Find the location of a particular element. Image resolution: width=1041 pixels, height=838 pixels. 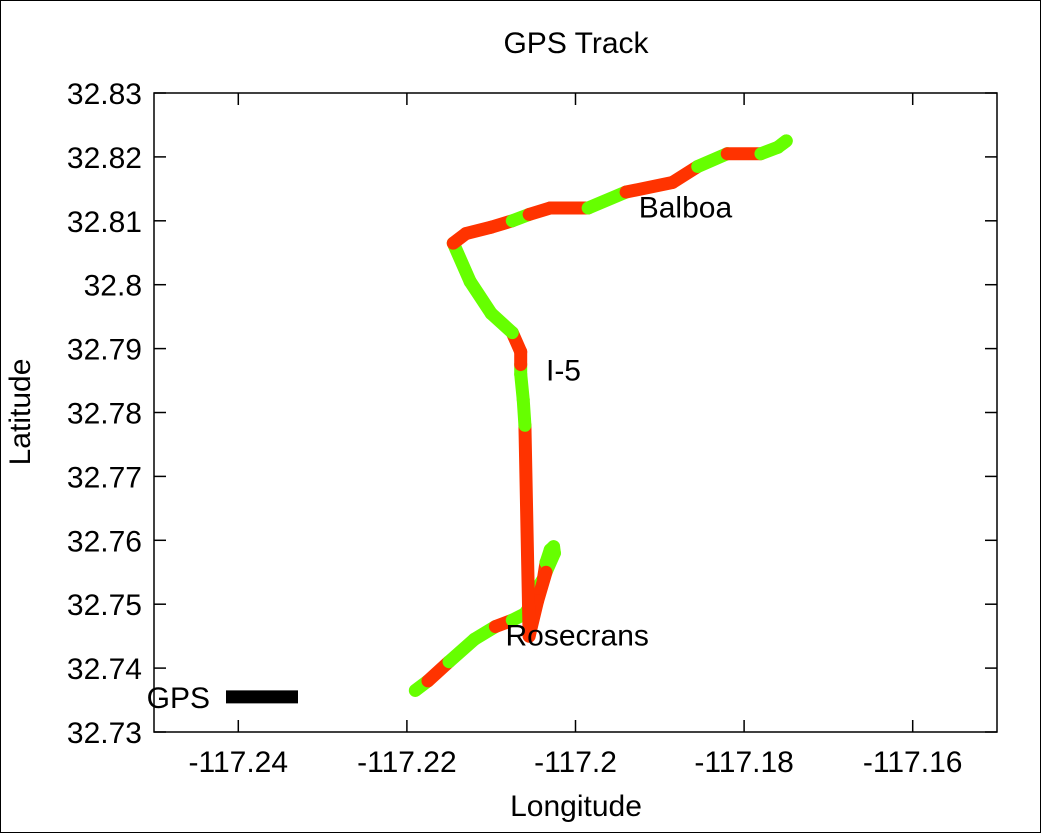

annotation-label: I-5 is located at coordinates (563, 371).